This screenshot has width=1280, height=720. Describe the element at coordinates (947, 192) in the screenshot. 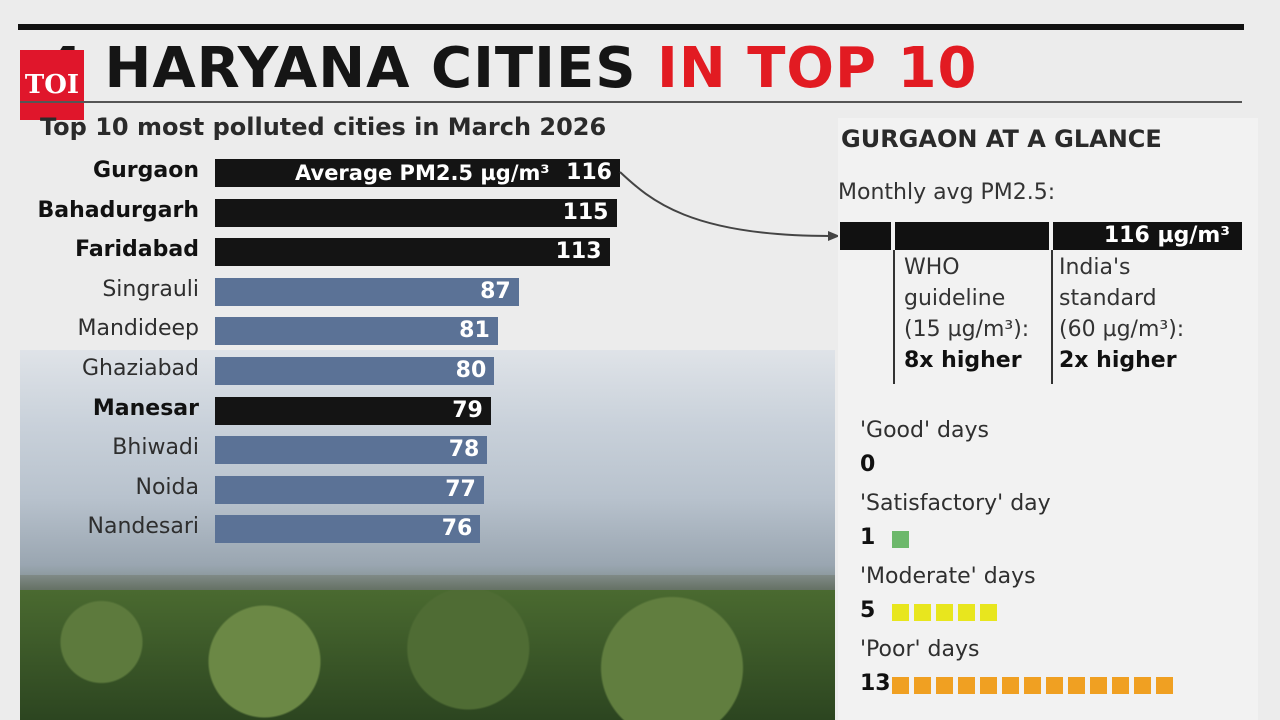

I see `glance-subtitle: Monthly avg PM2.5:` at that location.